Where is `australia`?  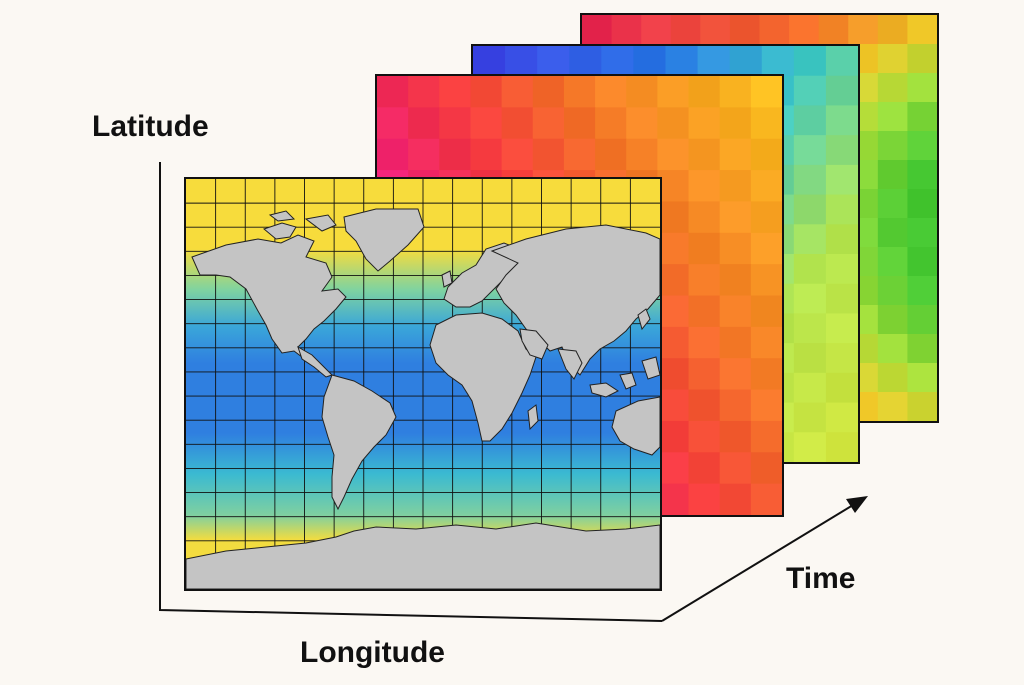 australia is located at coordinates (635, 426).